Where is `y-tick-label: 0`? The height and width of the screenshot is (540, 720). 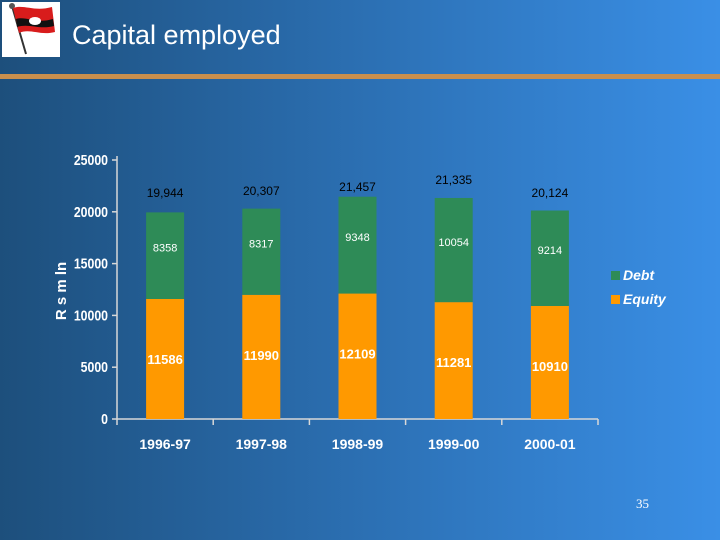
y-tick-label: 0 is located at coordinates (104, 419).